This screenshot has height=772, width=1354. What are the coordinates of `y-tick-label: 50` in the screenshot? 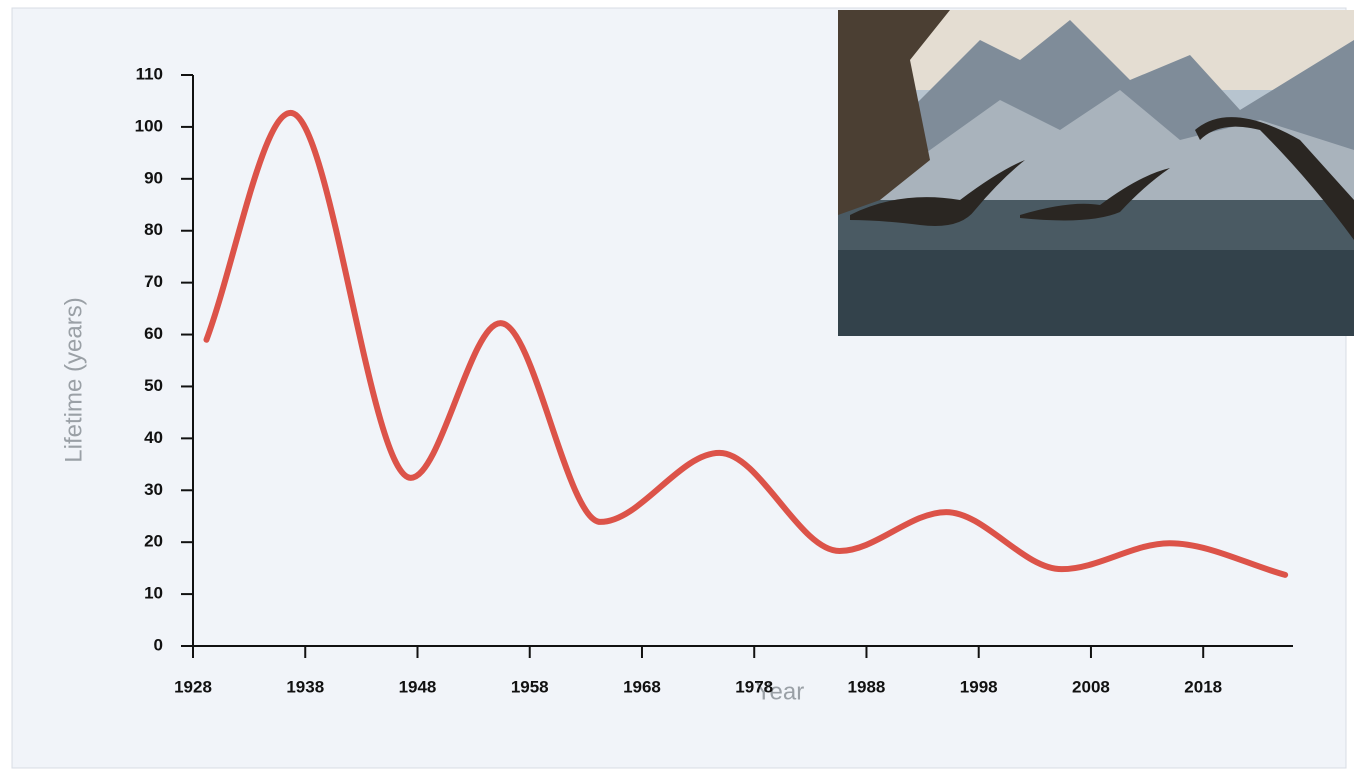 It's located at (153, 385).